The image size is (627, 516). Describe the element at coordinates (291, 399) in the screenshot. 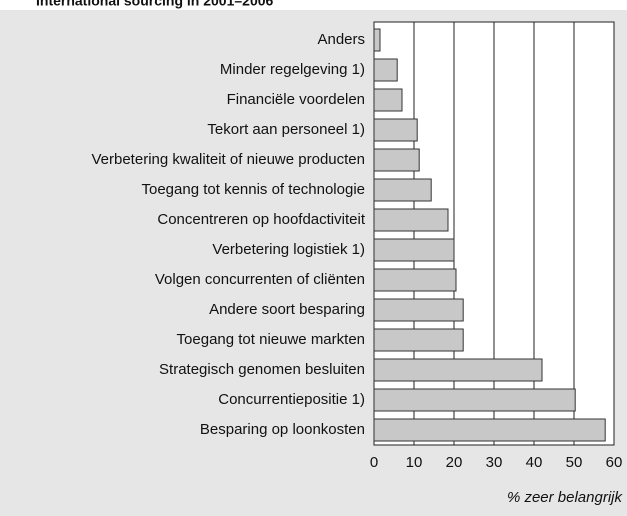

I see `y-tick-label: Concurrentiepositie 1)` at that location.